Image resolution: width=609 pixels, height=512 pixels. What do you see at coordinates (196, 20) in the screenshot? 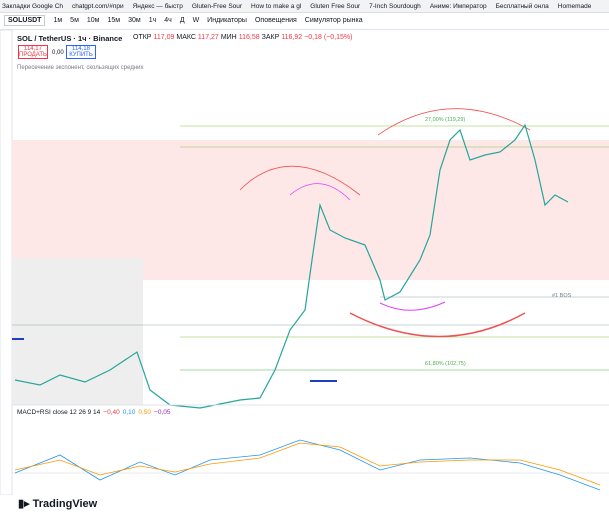
I see `interval: W` at bounding box center [196, 20].